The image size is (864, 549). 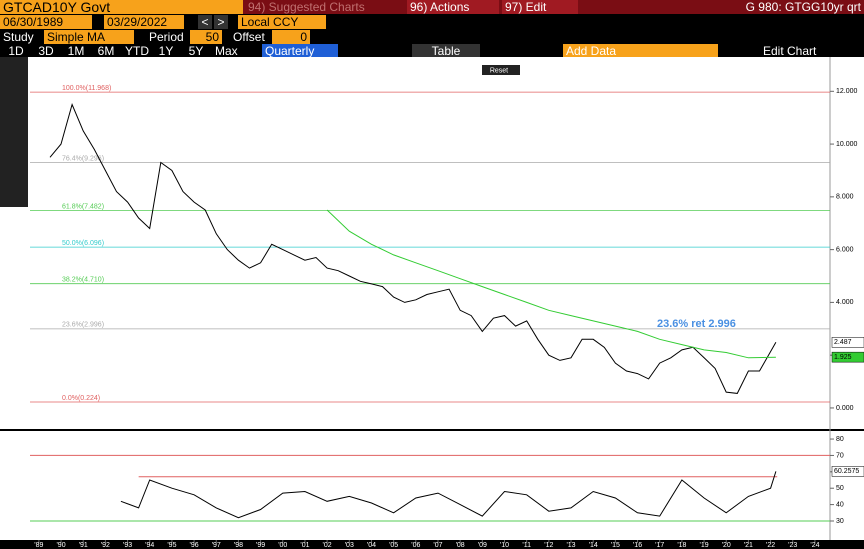 I want to click on edit-chart: Edit Chart, so click(x=790, y=51).